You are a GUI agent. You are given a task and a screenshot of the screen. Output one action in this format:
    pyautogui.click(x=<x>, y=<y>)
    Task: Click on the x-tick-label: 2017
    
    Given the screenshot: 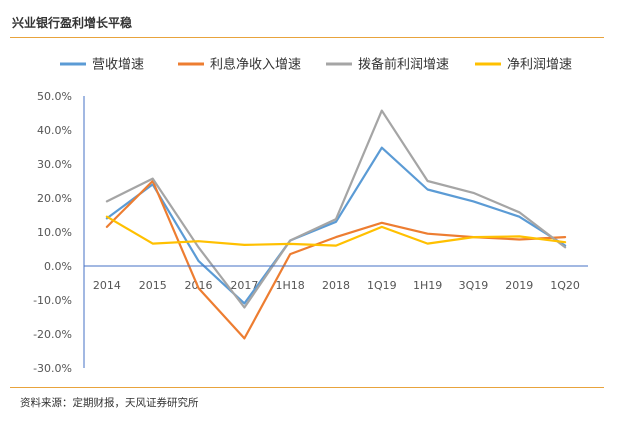 What is the action you would take?
    pyautogui.click(x=244, y=285)
    